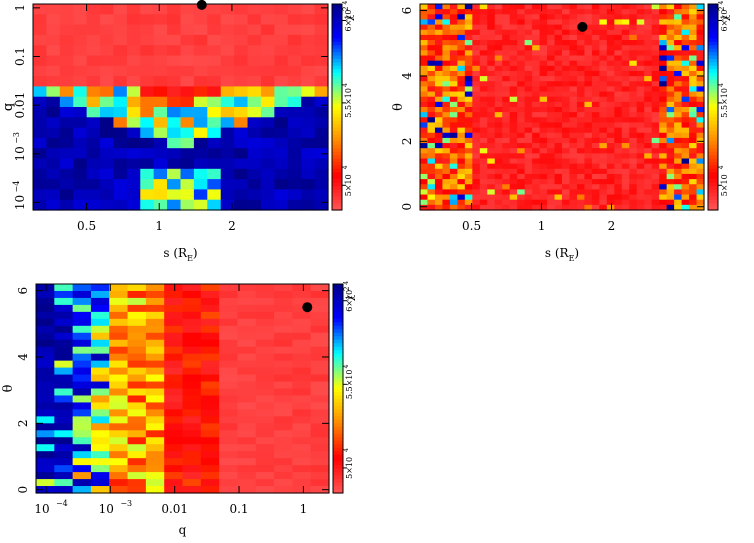 This screenshot has height=543, width=754. I want to click on colorbar-tick-label-exp: 4, so click(721, 85).